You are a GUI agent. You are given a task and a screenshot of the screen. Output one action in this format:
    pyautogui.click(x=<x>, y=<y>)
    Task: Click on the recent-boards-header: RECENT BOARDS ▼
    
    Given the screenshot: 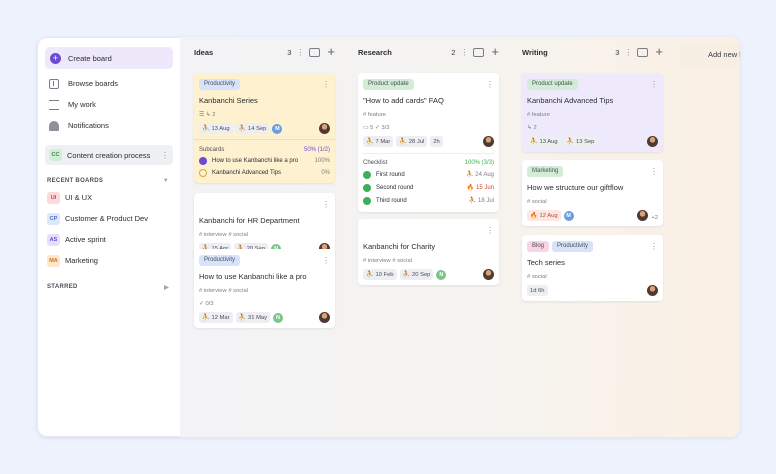 What is the action you would take?
    pyautogui.click(x=109, y=181)
    